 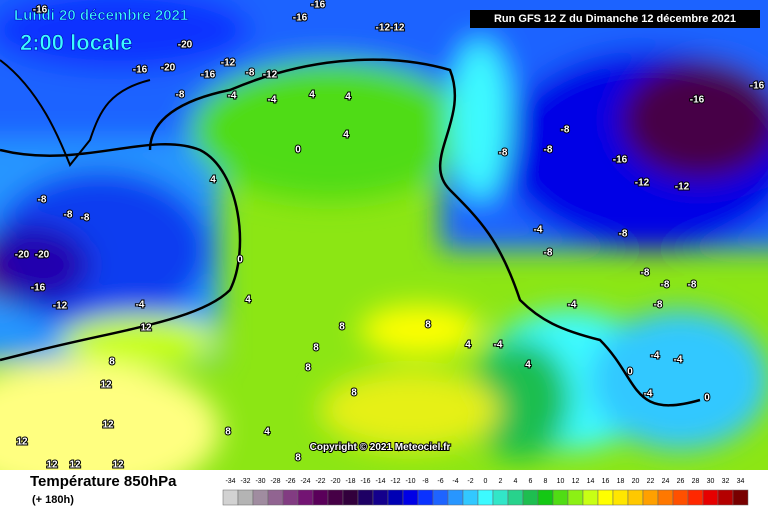 What do you see at coordinates (335, 481) in the screenshot?
I see `scale-label: -20` at bounding box center [335, 481].